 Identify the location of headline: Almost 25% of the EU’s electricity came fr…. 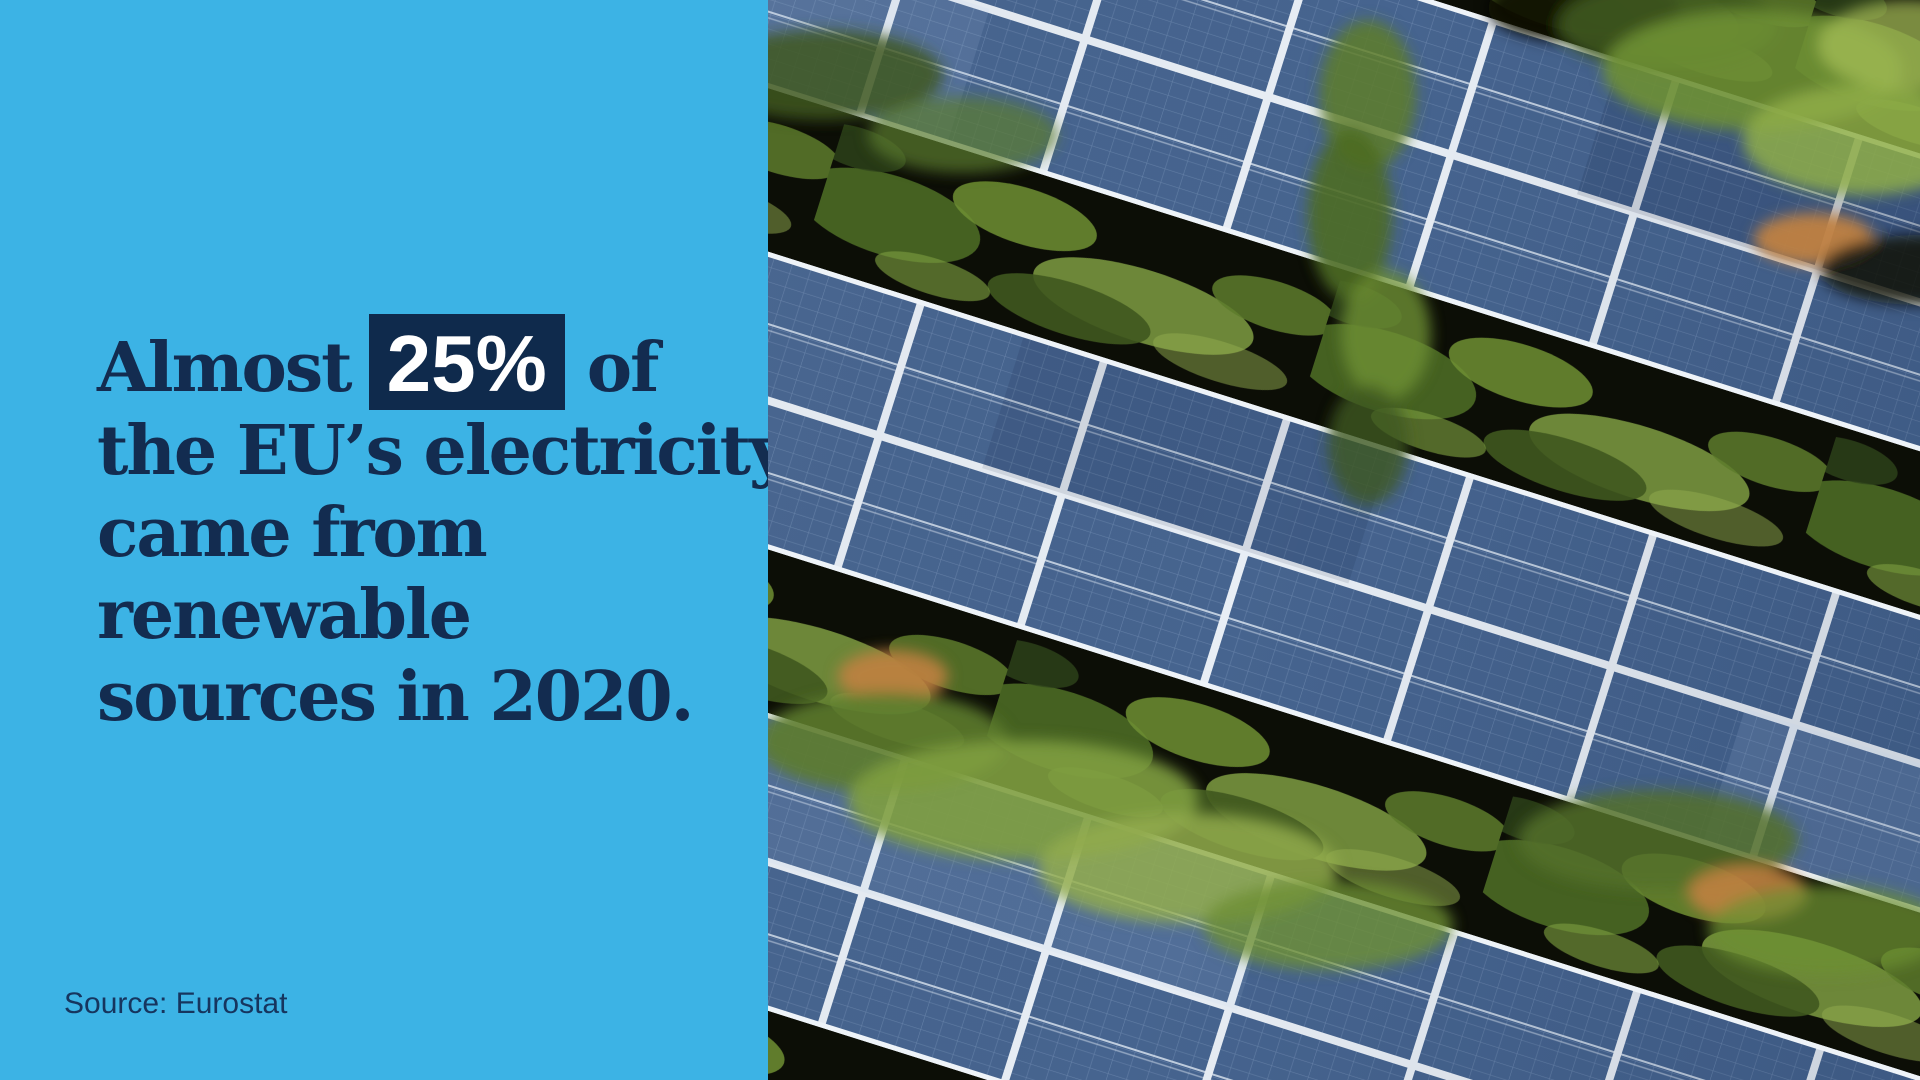
(443, 526).